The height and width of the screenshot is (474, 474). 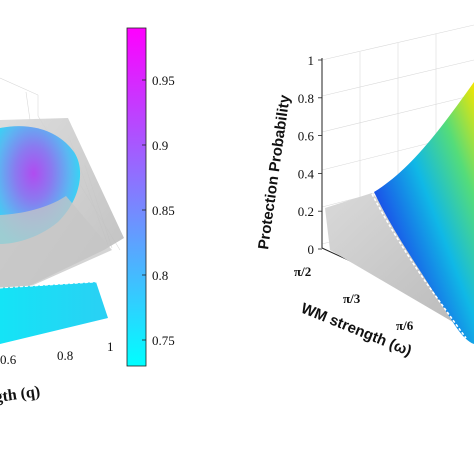 What do you see at coordinates (311, 60) in the screenshot?
I see `z-tick-label: 1` at bounding box center [311, 60].